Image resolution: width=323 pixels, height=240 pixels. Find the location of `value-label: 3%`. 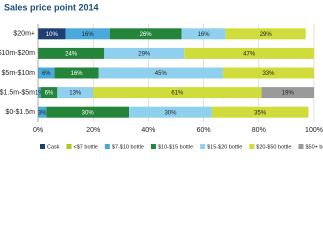

value-label: 3% is located at coordinates (42, 113).